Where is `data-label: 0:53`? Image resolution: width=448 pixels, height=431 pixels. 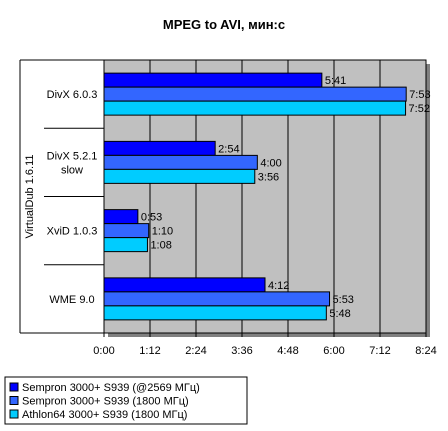
data-label: 0:53 is located at coordinates (151, 218).